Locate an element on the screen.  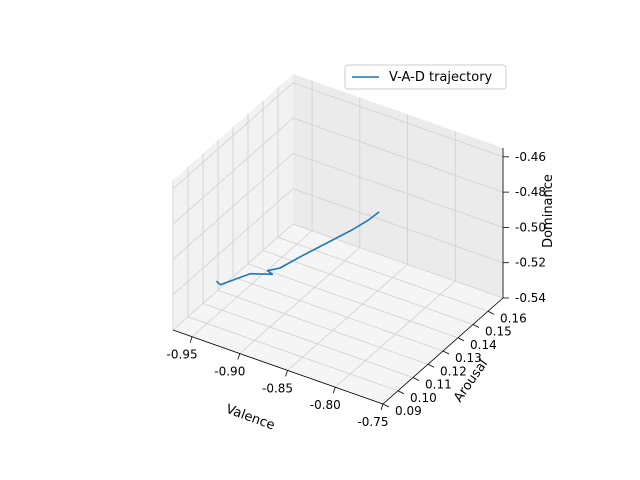
legend-box is located at coordinates (425, 77).